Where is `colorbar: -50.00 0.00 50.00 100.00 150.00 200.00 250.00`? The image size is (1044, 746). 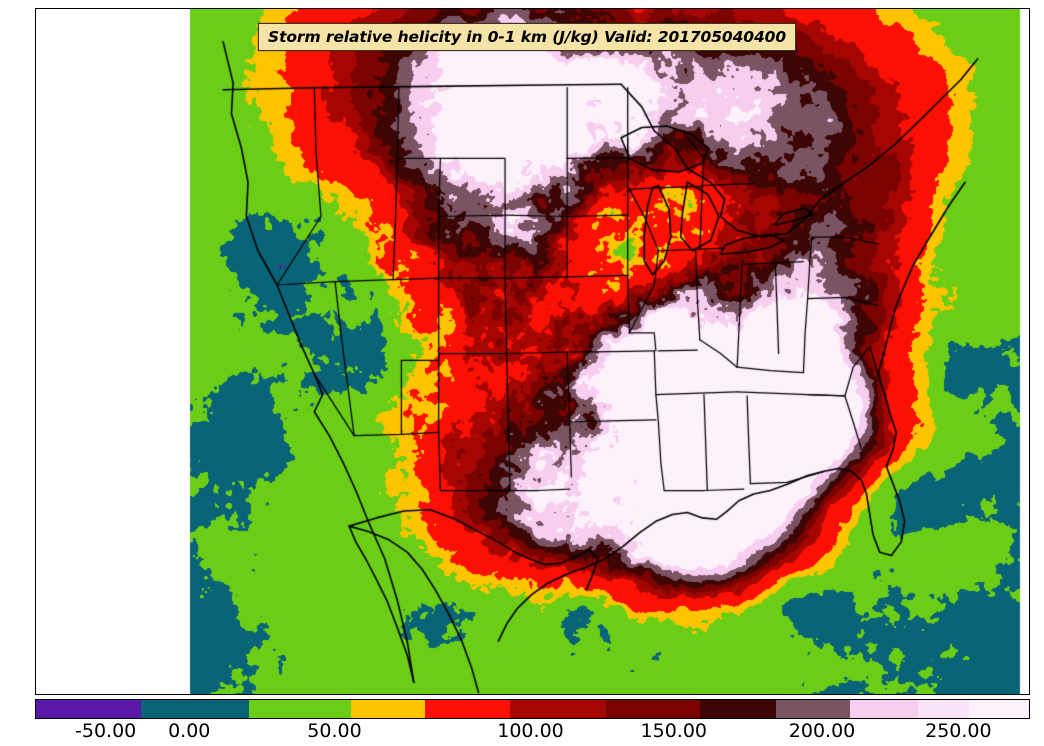 colorbar: -50.00 0.00 50.00 100.00 150.00 200.00 250.00 is located at coordinates (532, 720).